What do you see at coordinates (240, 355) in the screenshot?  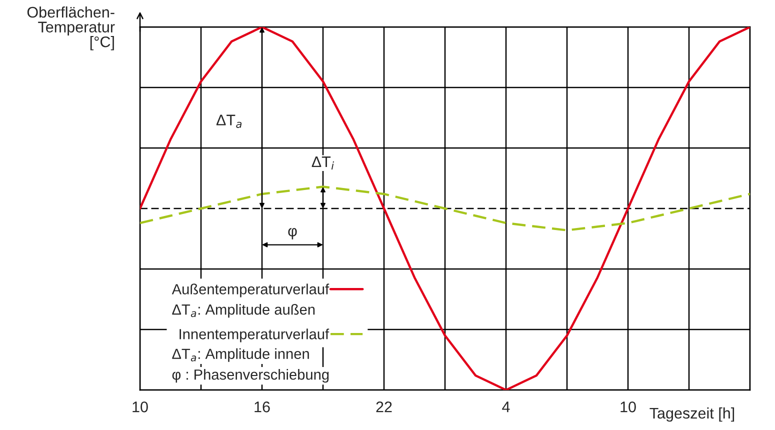 I see `annotation: ΔT$_{a}$: Amplitude innen` at bounding box center [240, 355].